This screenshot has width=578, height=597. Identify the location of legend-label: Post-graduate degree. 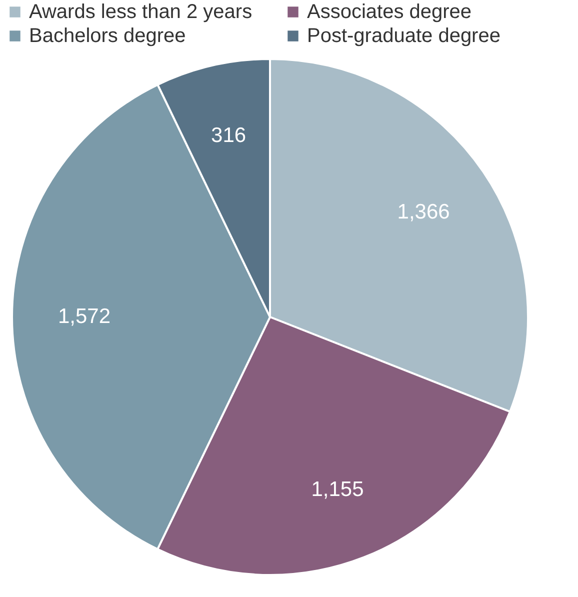
(403, 36).